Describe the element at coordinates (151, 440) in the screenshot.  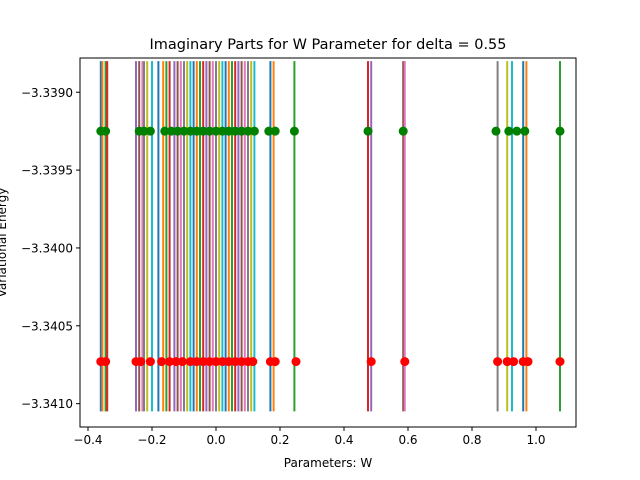
I see `x-tick-label: −0.2` at that location.